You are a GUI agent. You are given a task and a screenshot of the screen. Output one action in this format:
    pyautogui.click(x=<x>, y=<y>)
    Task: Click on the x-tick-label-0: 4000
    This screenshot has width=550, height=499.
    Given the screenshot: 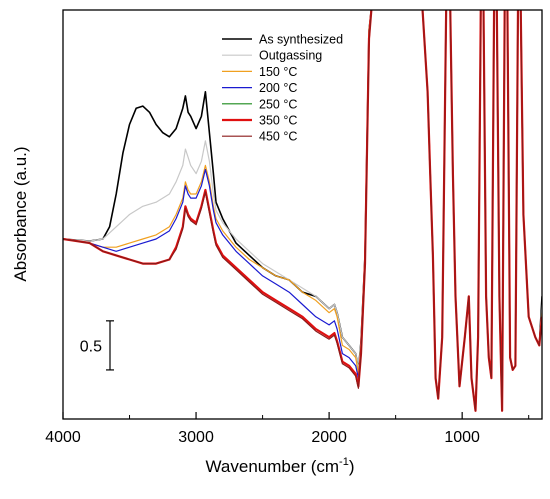 What is the action you would take?
    pyautogui.click(x=63, y=437)
    